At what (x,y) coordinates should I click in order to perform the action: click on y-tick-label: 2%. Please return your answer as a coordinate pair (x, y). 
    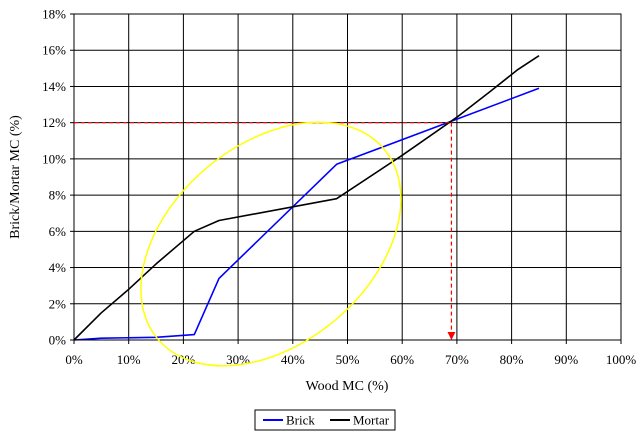
    Looking at the image, I should click on (58, 303).